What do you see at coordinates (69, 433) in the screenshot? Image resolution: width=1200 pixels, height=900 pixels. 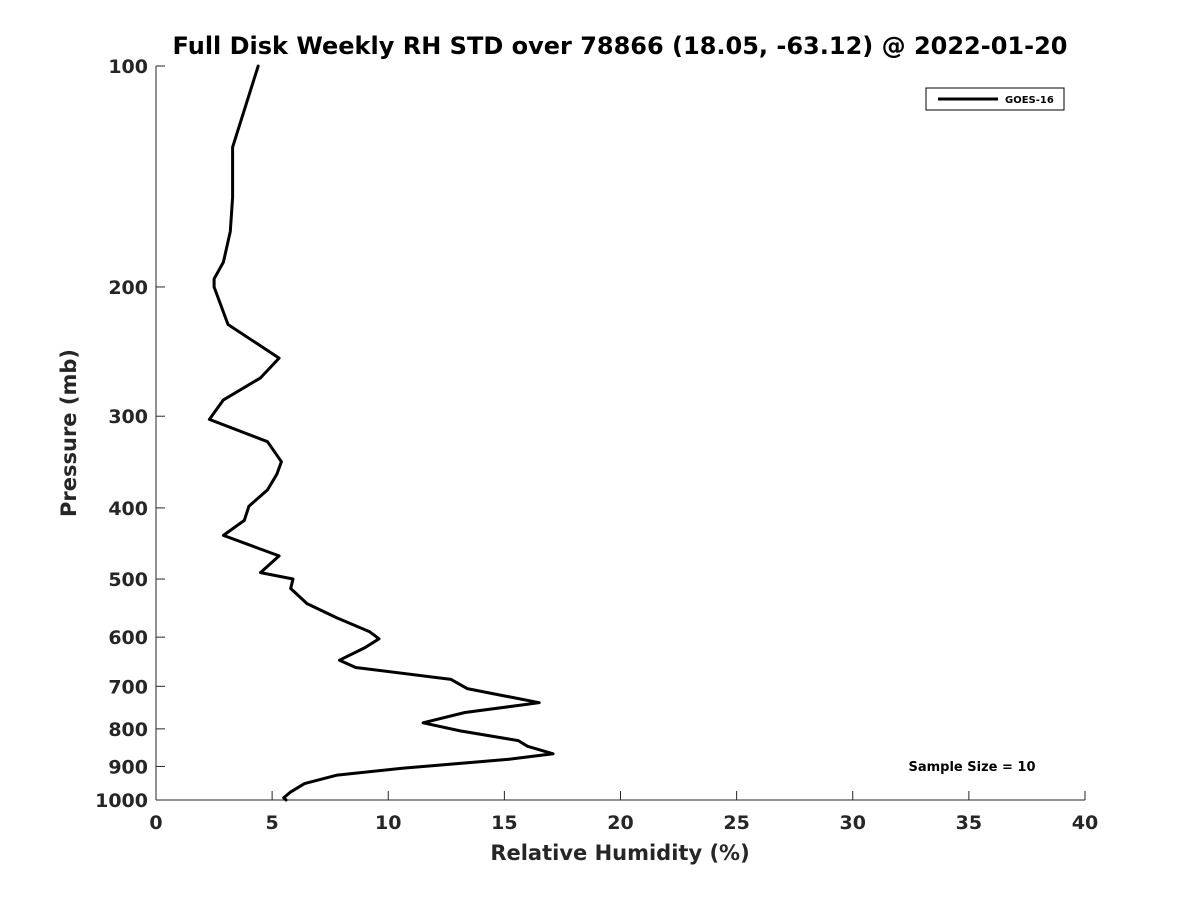 I see `y-axis-label: Pressure (mb)` at bounding box center [69, 433].